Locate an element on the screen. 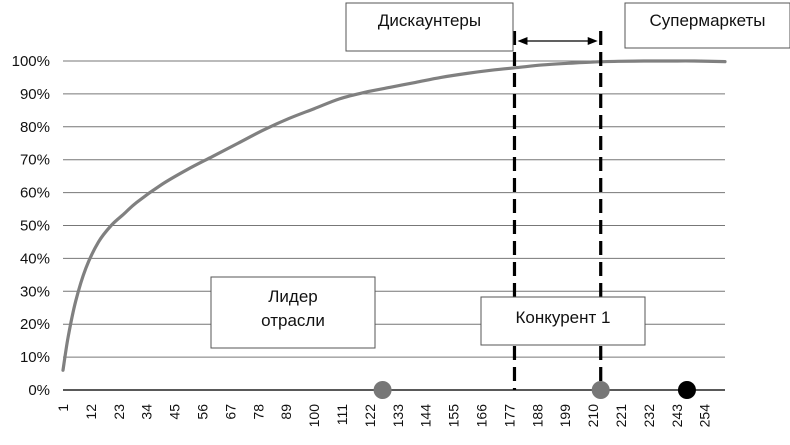 The height and width of the screenshot is (445, 790). x-tick-label: 45 is located at coordinates (175, 412).